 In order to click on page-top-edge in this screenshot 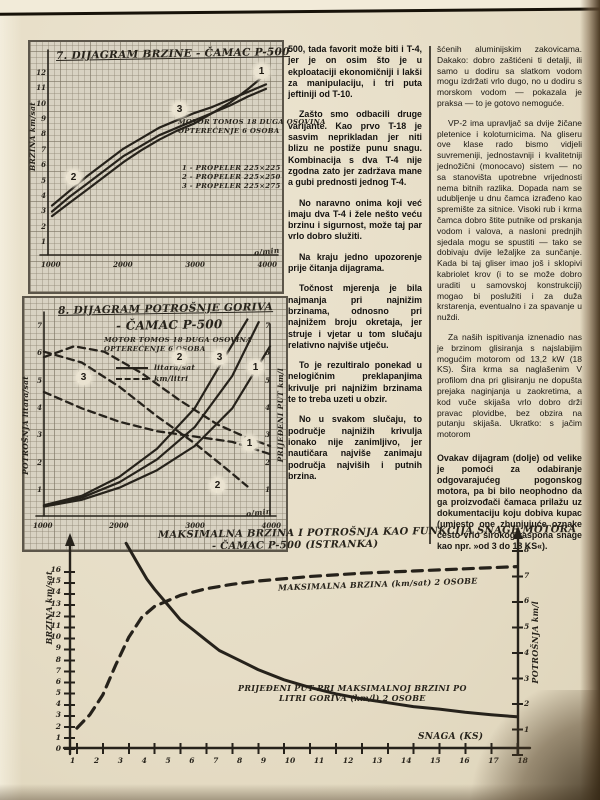, I will do `click(300, 8)`.